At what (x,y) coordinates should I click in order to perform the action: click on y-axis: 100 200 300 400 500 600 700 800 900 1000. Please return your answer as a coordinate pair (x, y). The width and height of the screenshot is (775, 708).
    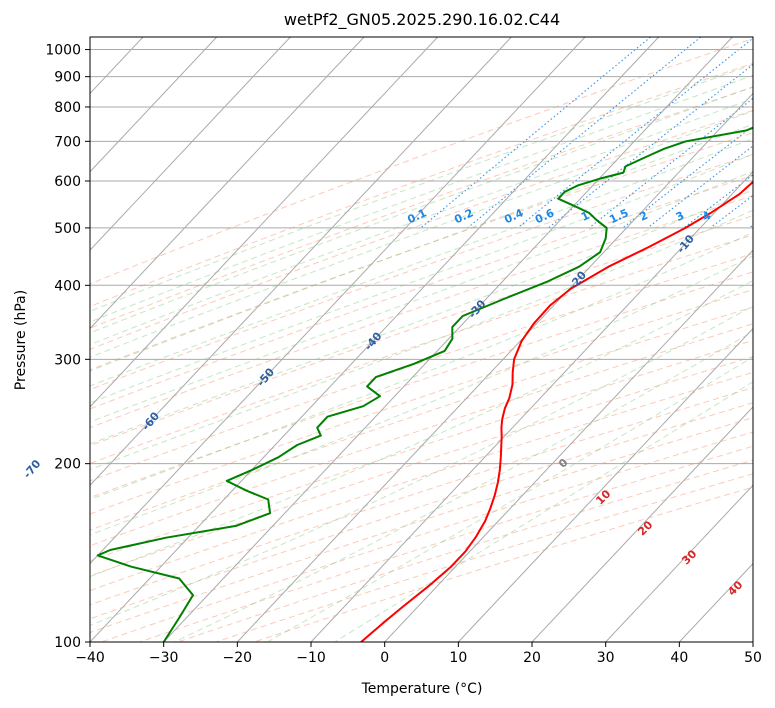
    Looking at the image, I should click on (67, 347).